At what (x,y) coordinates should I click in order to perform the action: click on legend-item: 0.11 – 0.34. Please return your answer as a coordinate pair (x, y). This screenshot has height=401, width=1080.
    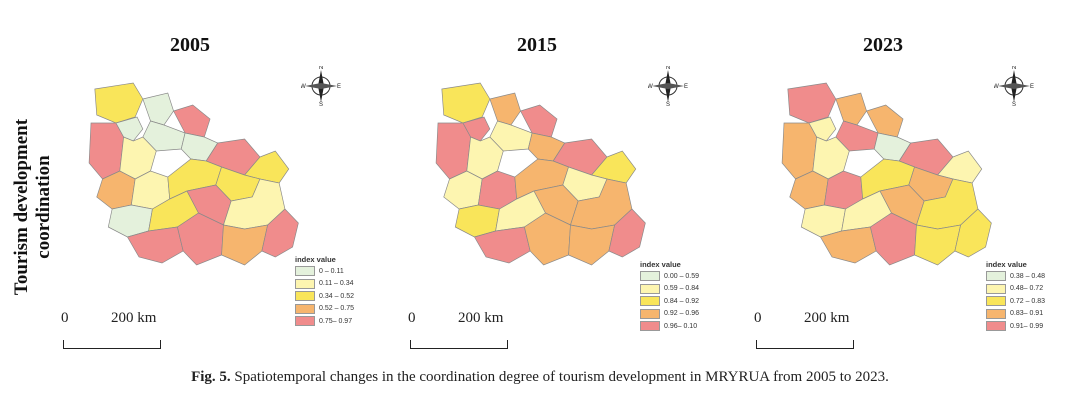
    Looking at the image, I should click on (324, 283).